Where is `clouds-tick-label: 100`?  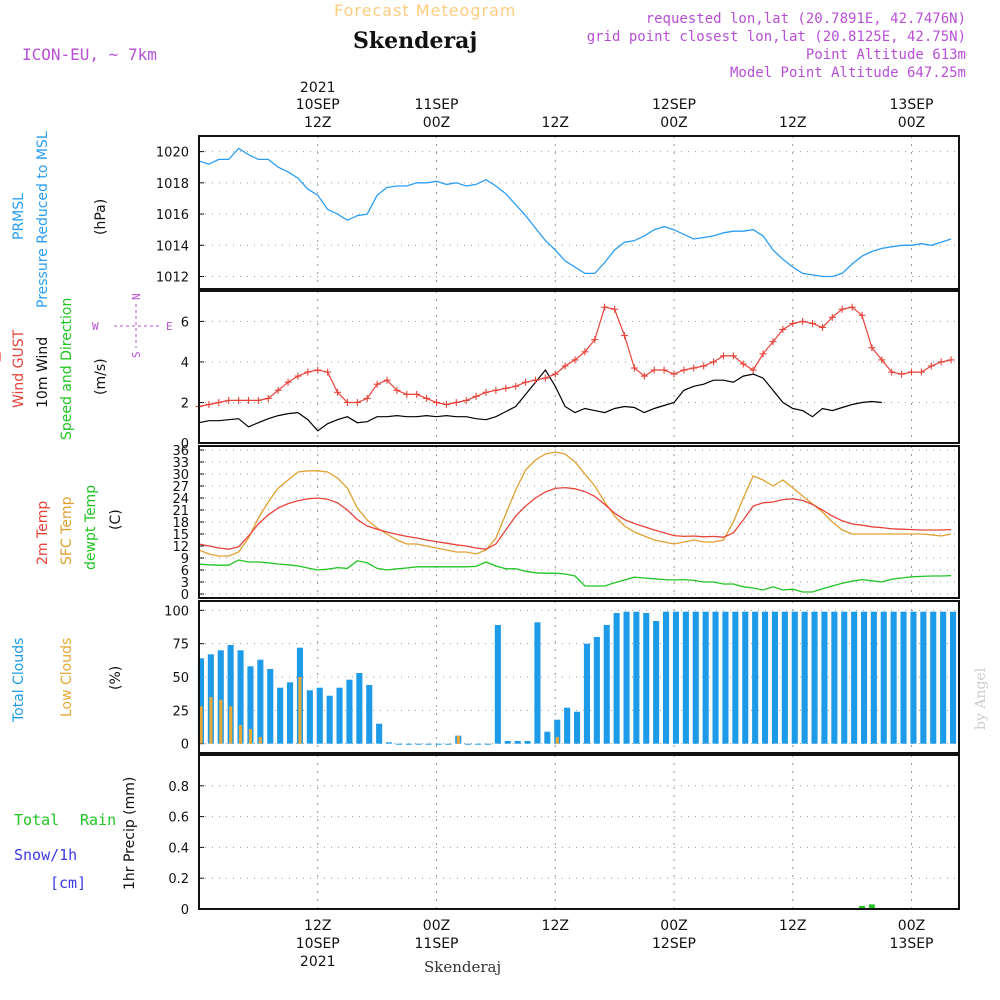 clouds-tick-label: 100 is located at coordinates (176, 611).